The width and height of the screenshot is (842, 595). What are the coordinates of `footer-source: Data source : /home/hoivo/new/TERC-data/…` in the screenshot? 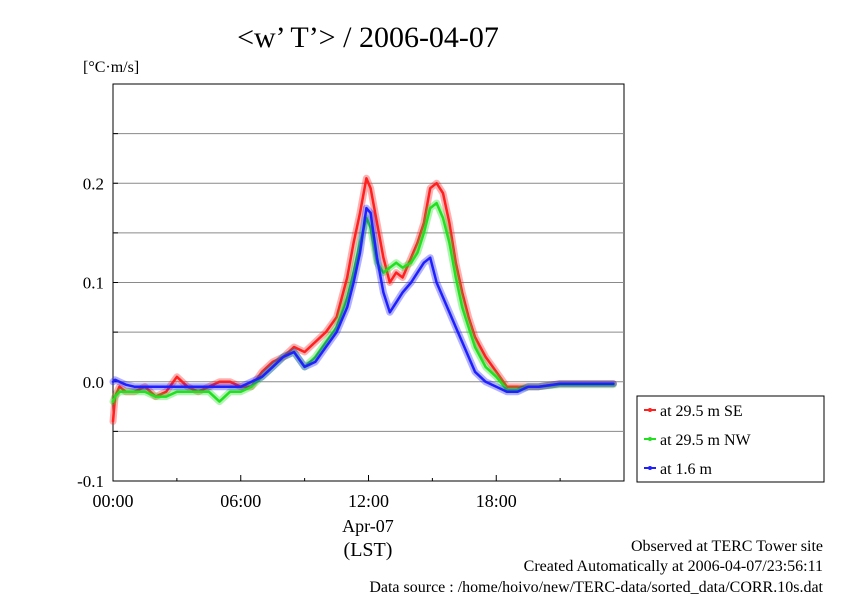 It's located at (596, 587).